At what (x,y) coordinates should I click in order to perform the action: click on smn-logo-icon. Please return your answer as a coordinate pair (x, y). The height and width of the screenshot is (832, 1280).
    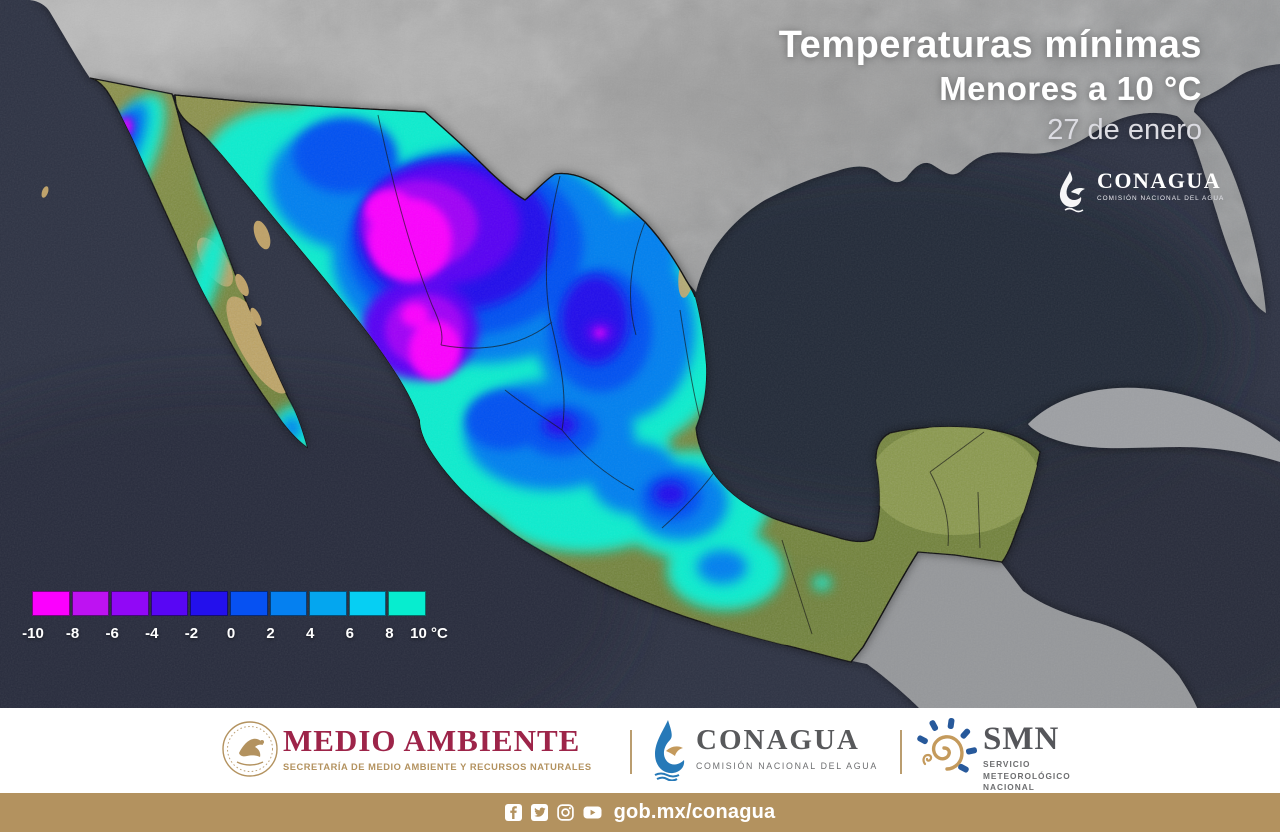
    Looking at the image, I should click on (947, 745).